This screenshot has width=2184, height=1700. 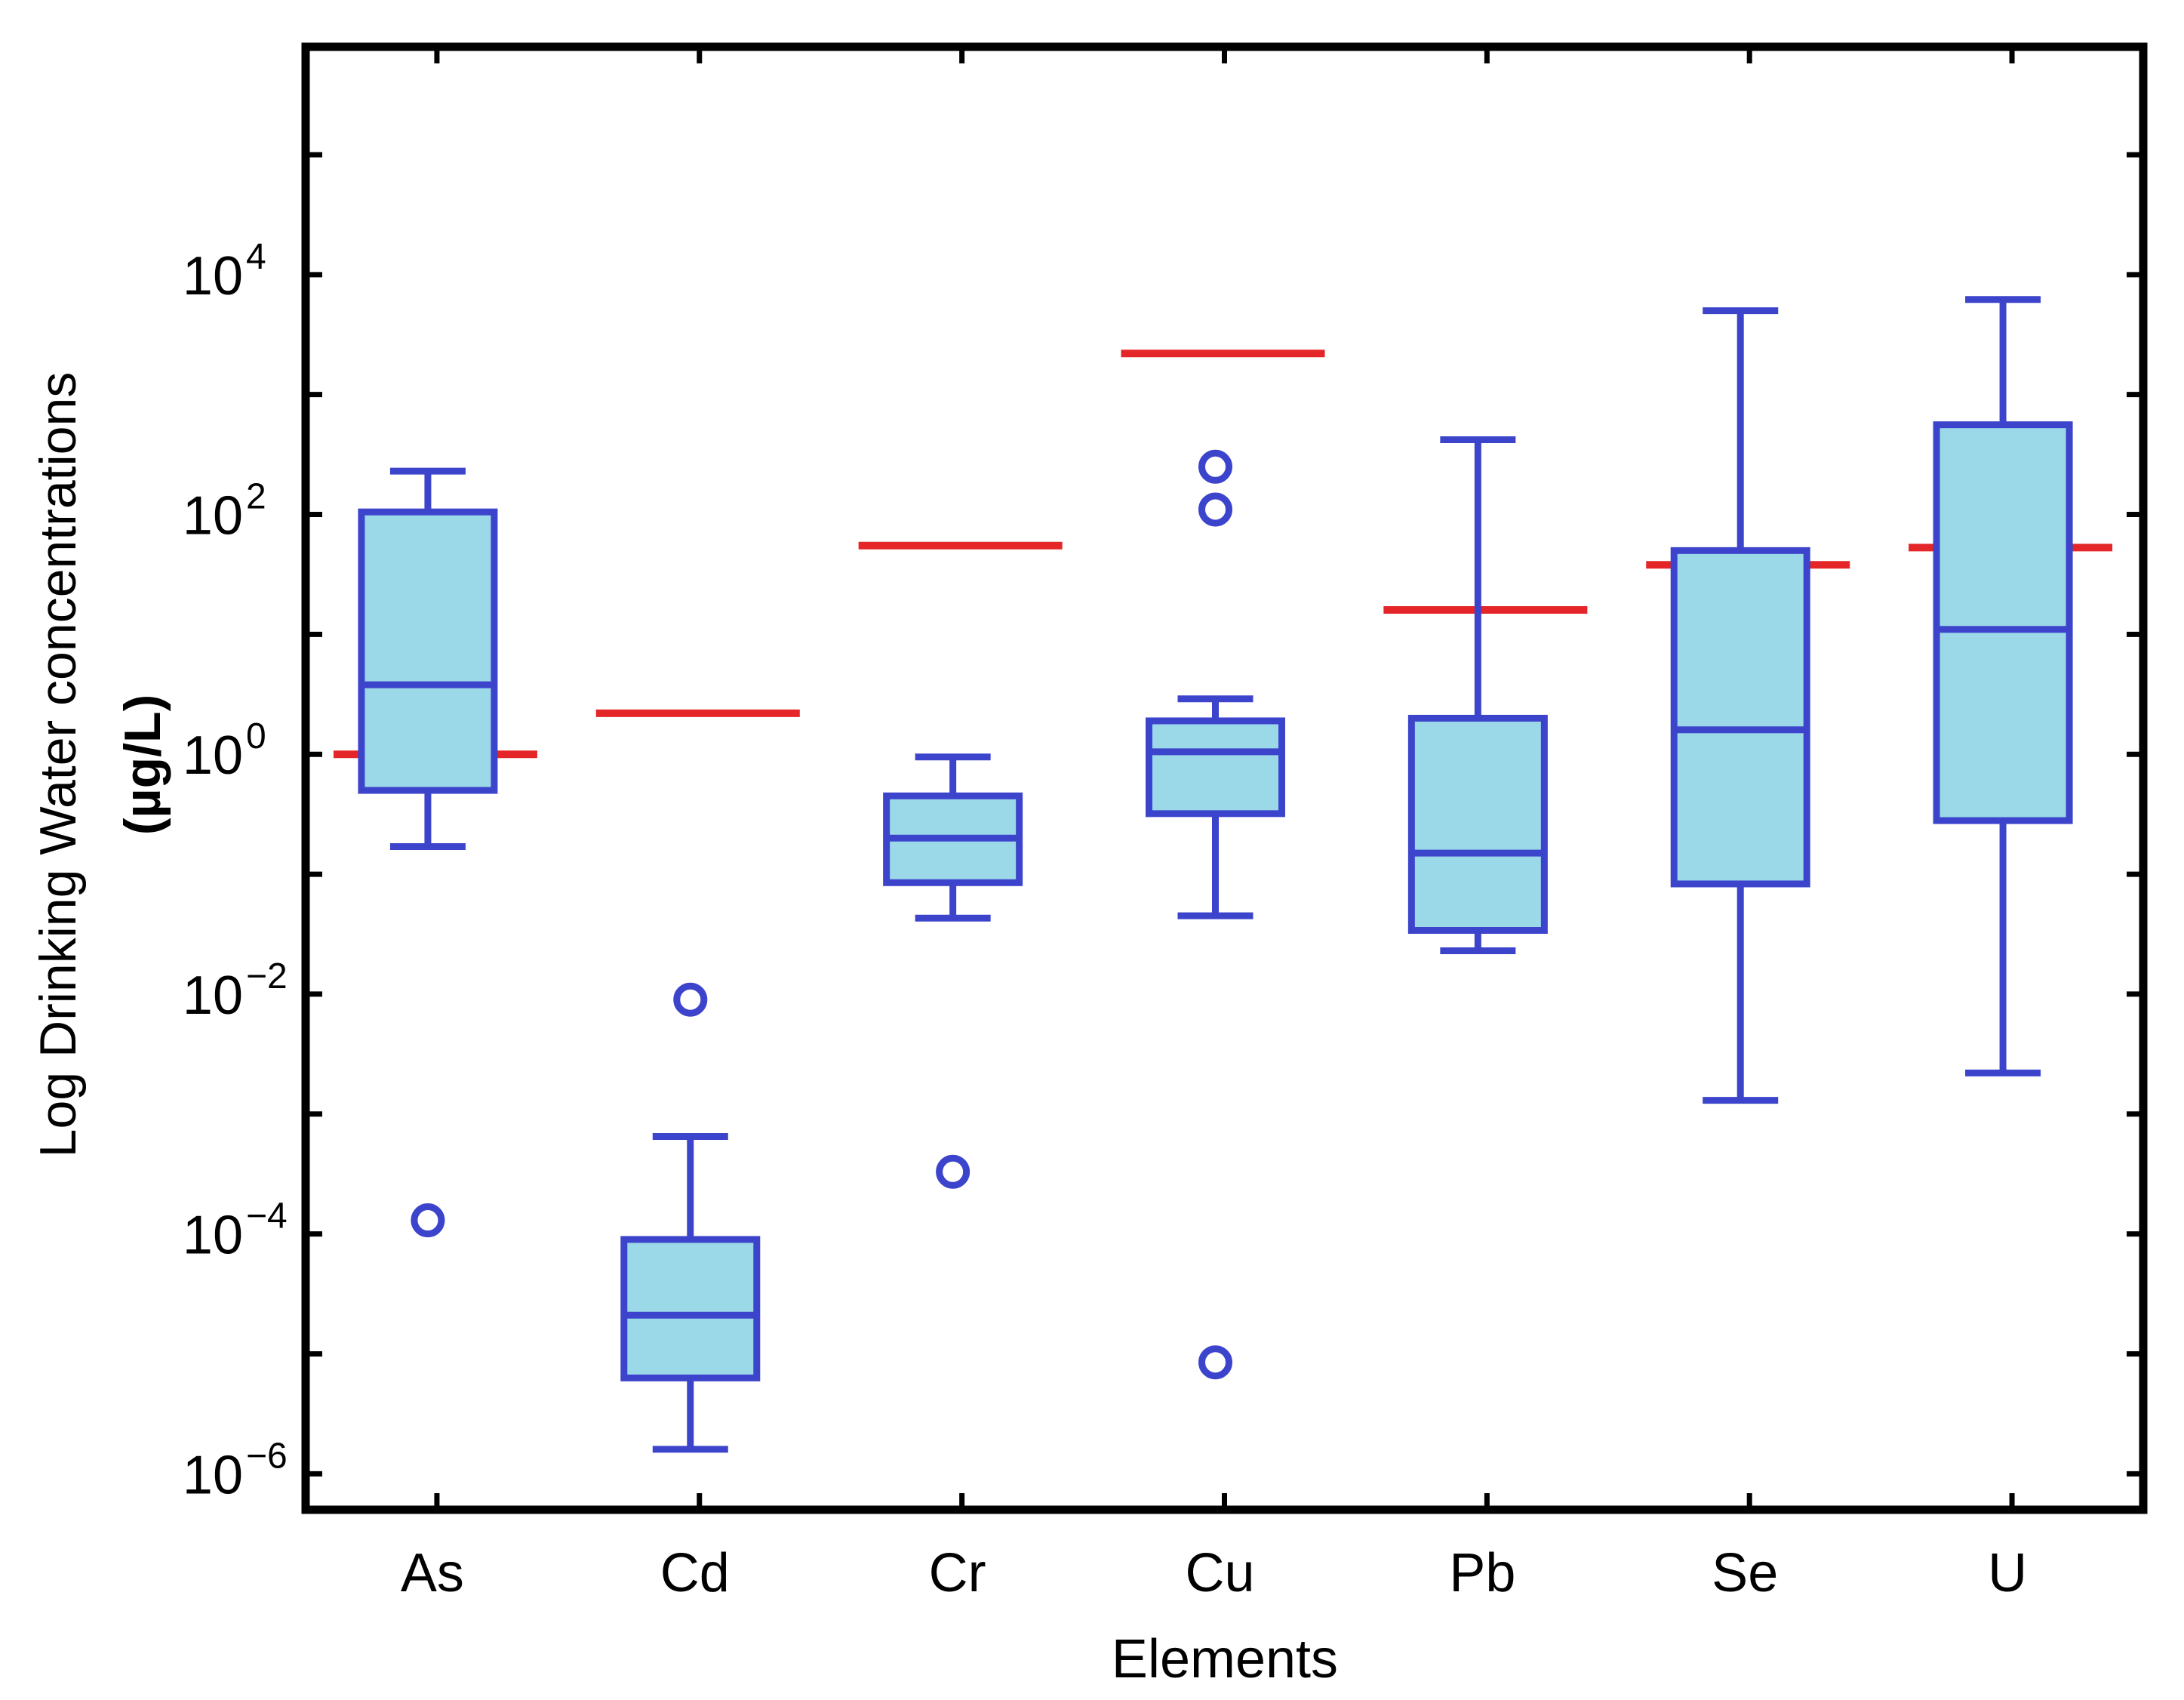 What do you see at coordinates (428, 1220) in the screenshot?
I see `outlier-as` at bounding box center [428, 1220].